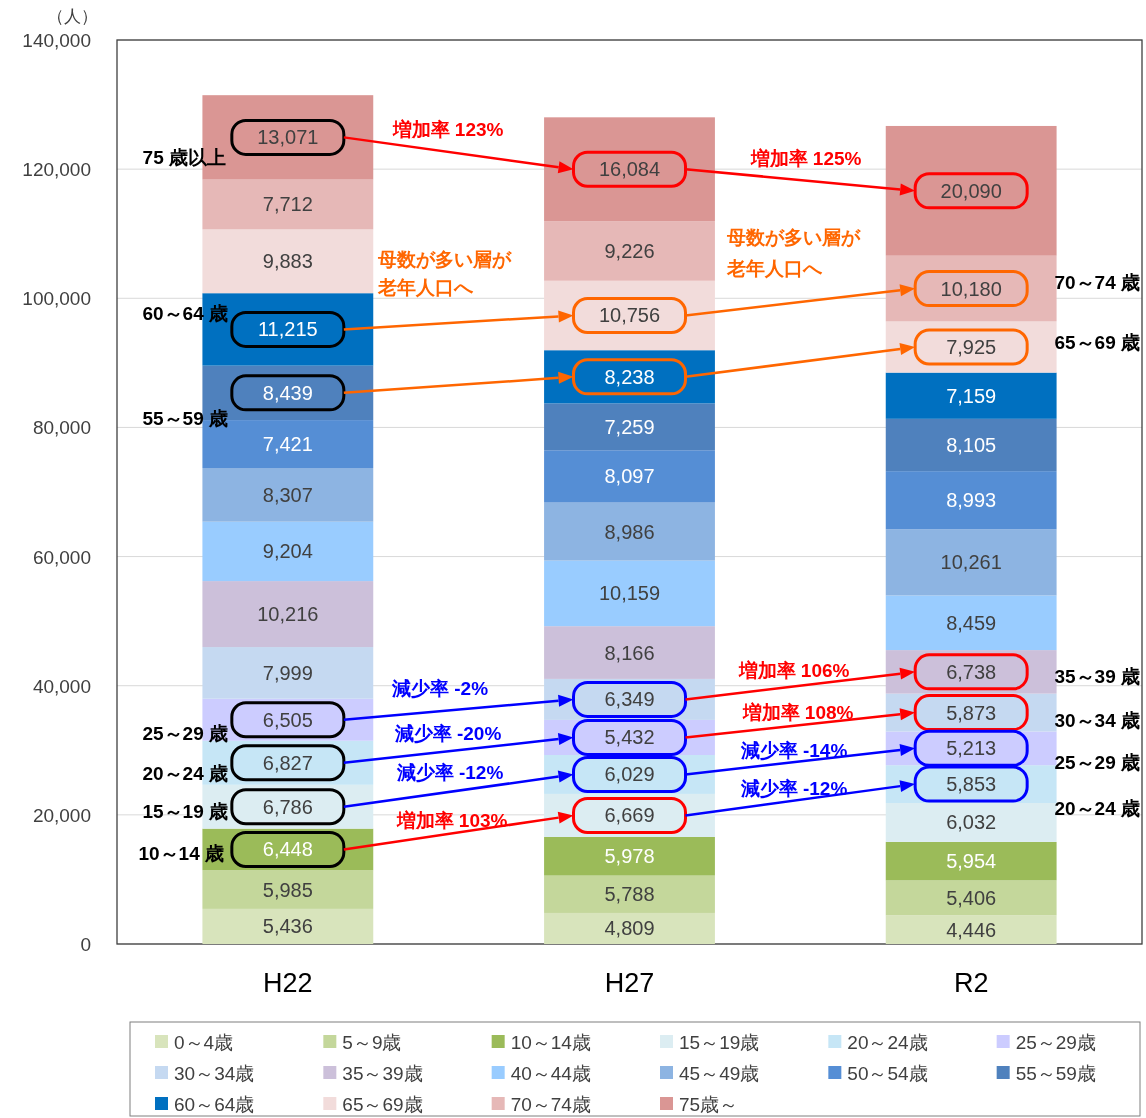 This screenshot has height=1118, width=1146. I want to click on data-label: 4,809, so click(629, 928).